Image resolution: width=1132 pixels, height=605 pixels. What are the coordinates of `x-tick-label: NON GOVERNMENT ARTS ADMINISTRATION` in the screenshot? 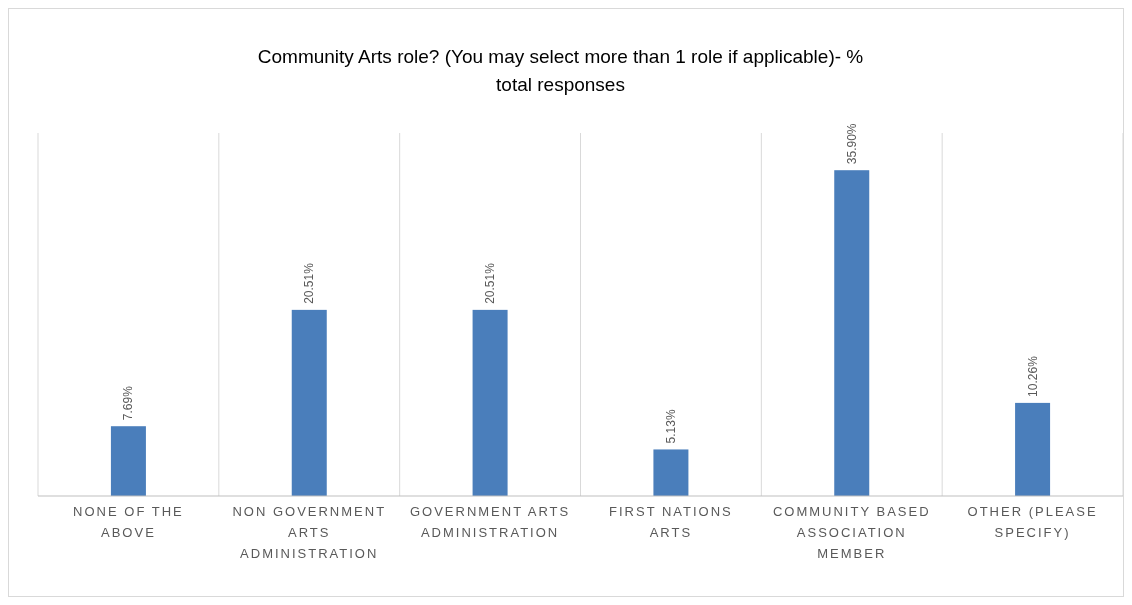 It's located at (309, 532).